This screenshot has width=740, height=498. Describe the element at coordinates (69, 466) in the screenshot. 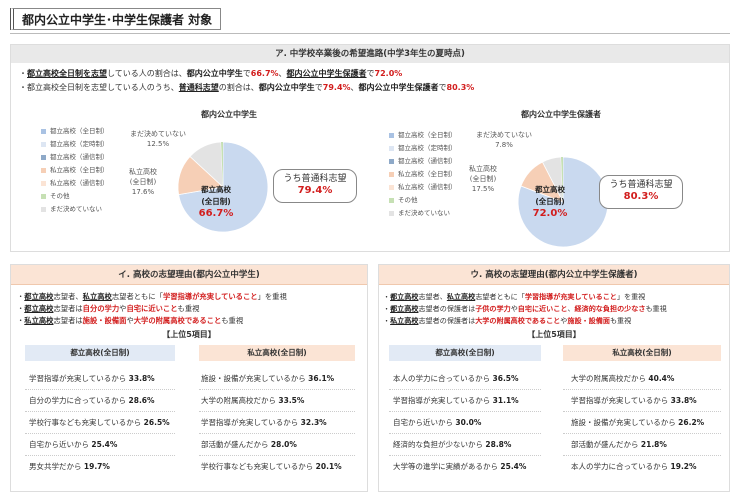

I see `list-item: 男女共学だから 19.7%` at that location.